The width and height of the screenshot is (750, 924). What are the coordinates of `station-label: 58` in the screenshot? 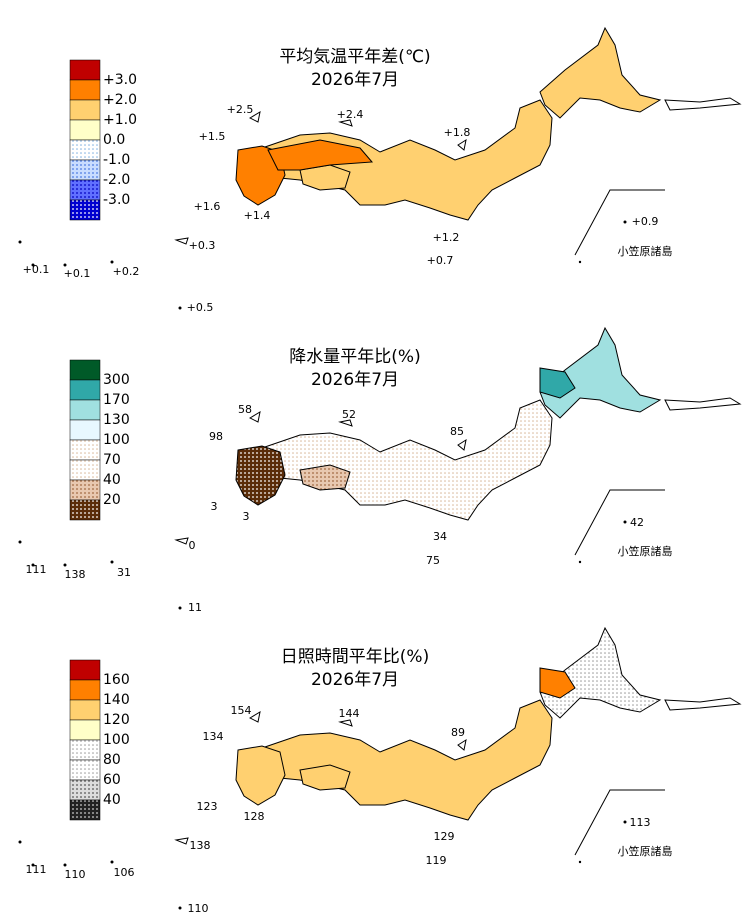 It's located at (245, 409).